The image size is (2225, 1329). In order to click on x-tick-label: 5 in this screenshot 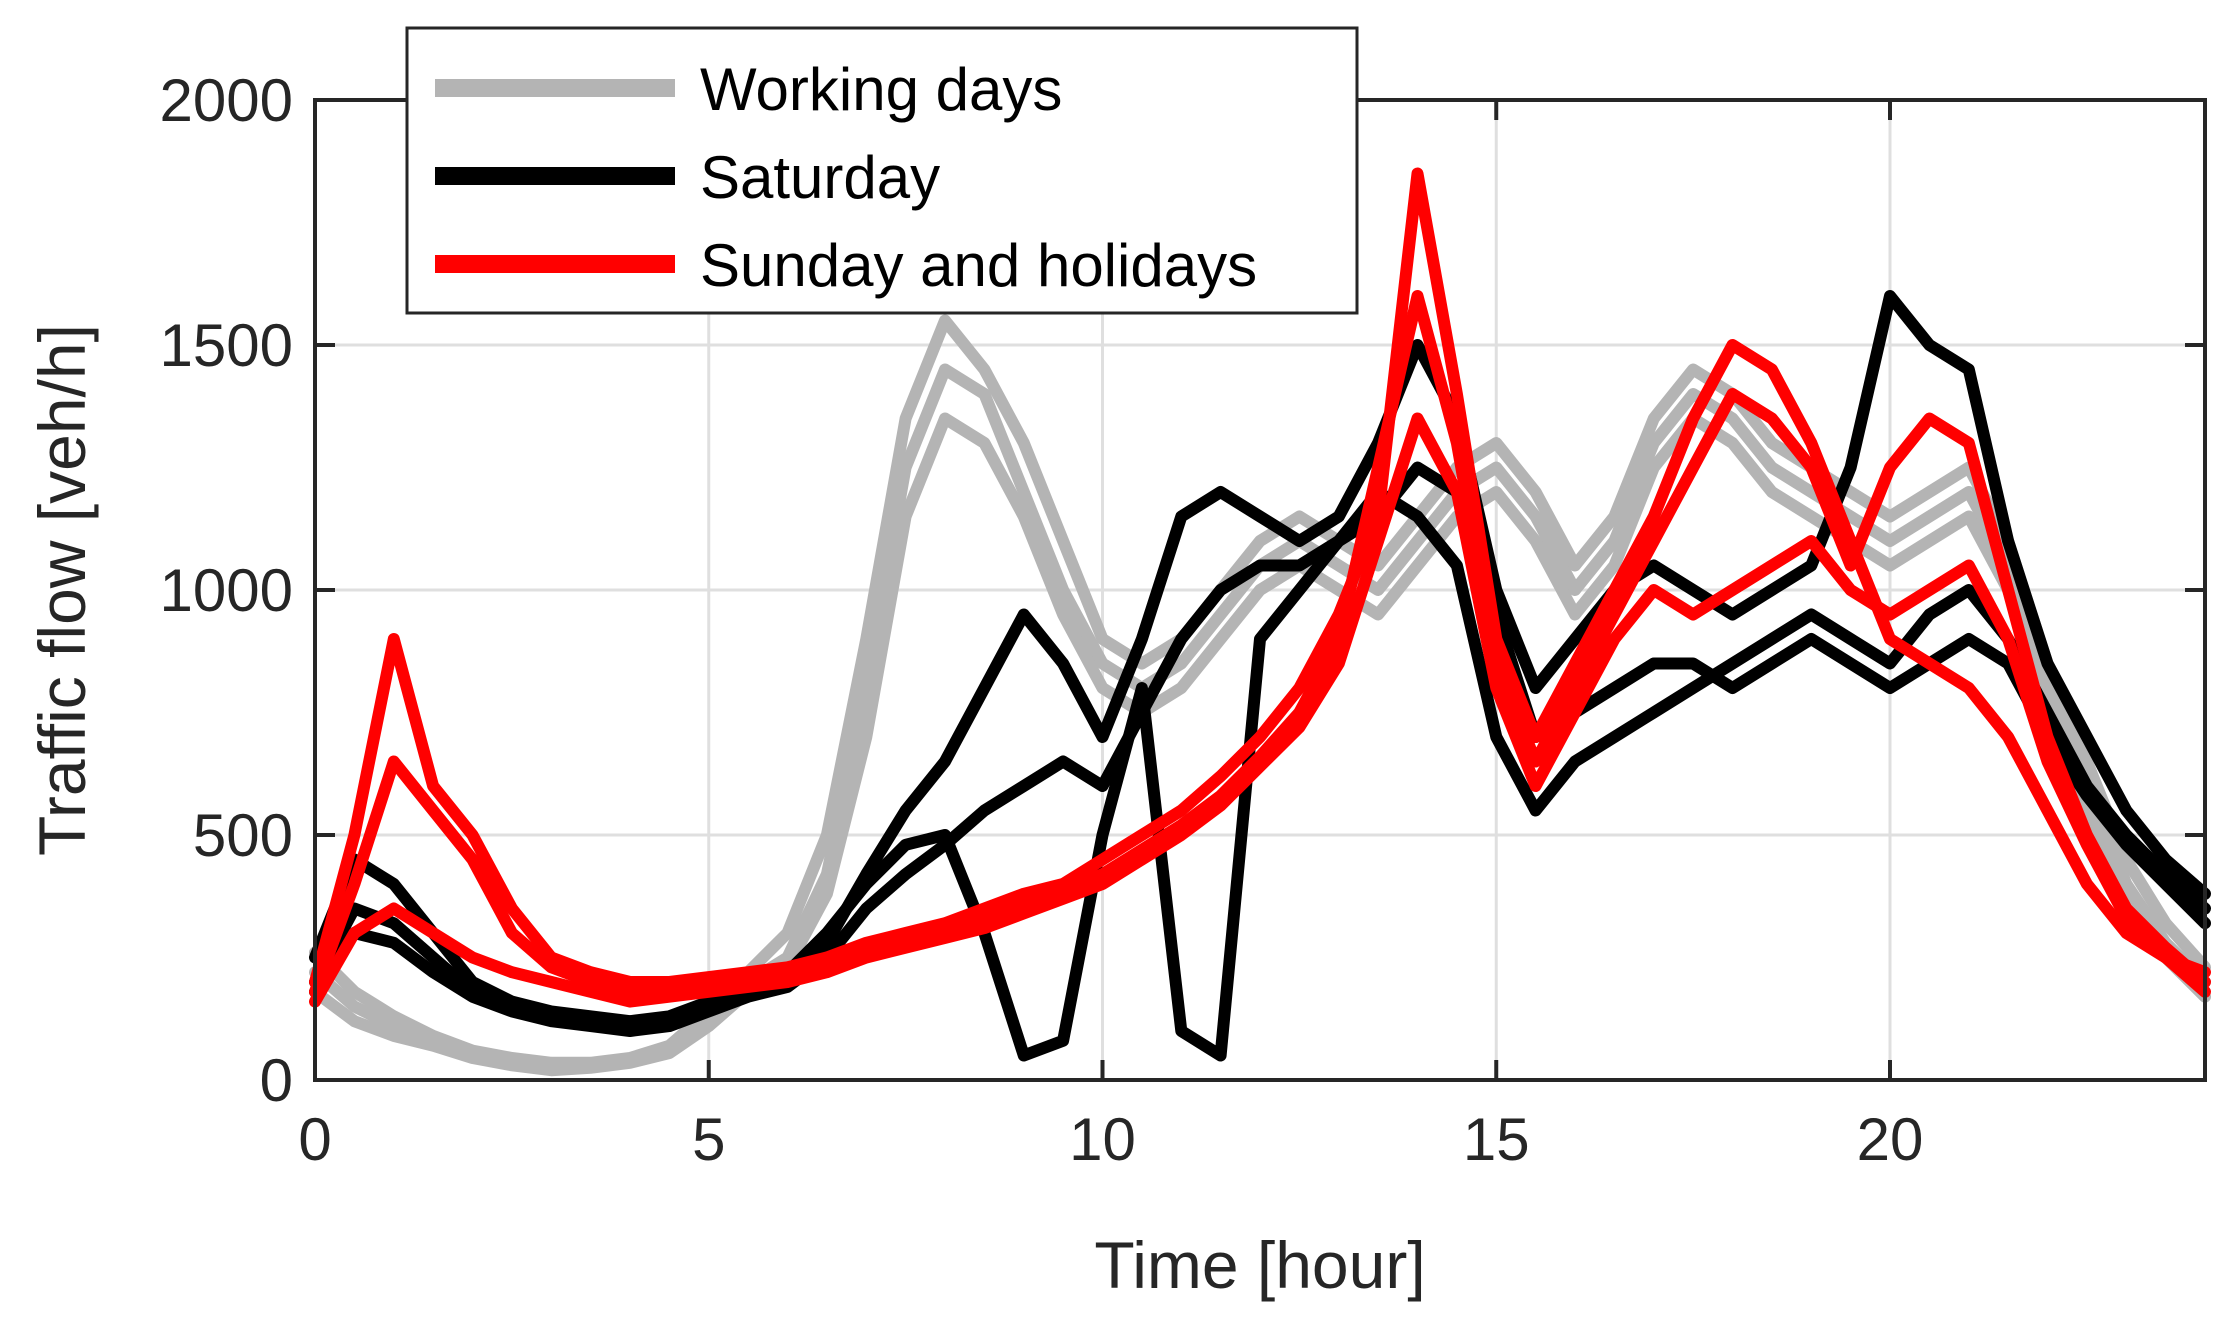, I will do `click(708, 1139)`.